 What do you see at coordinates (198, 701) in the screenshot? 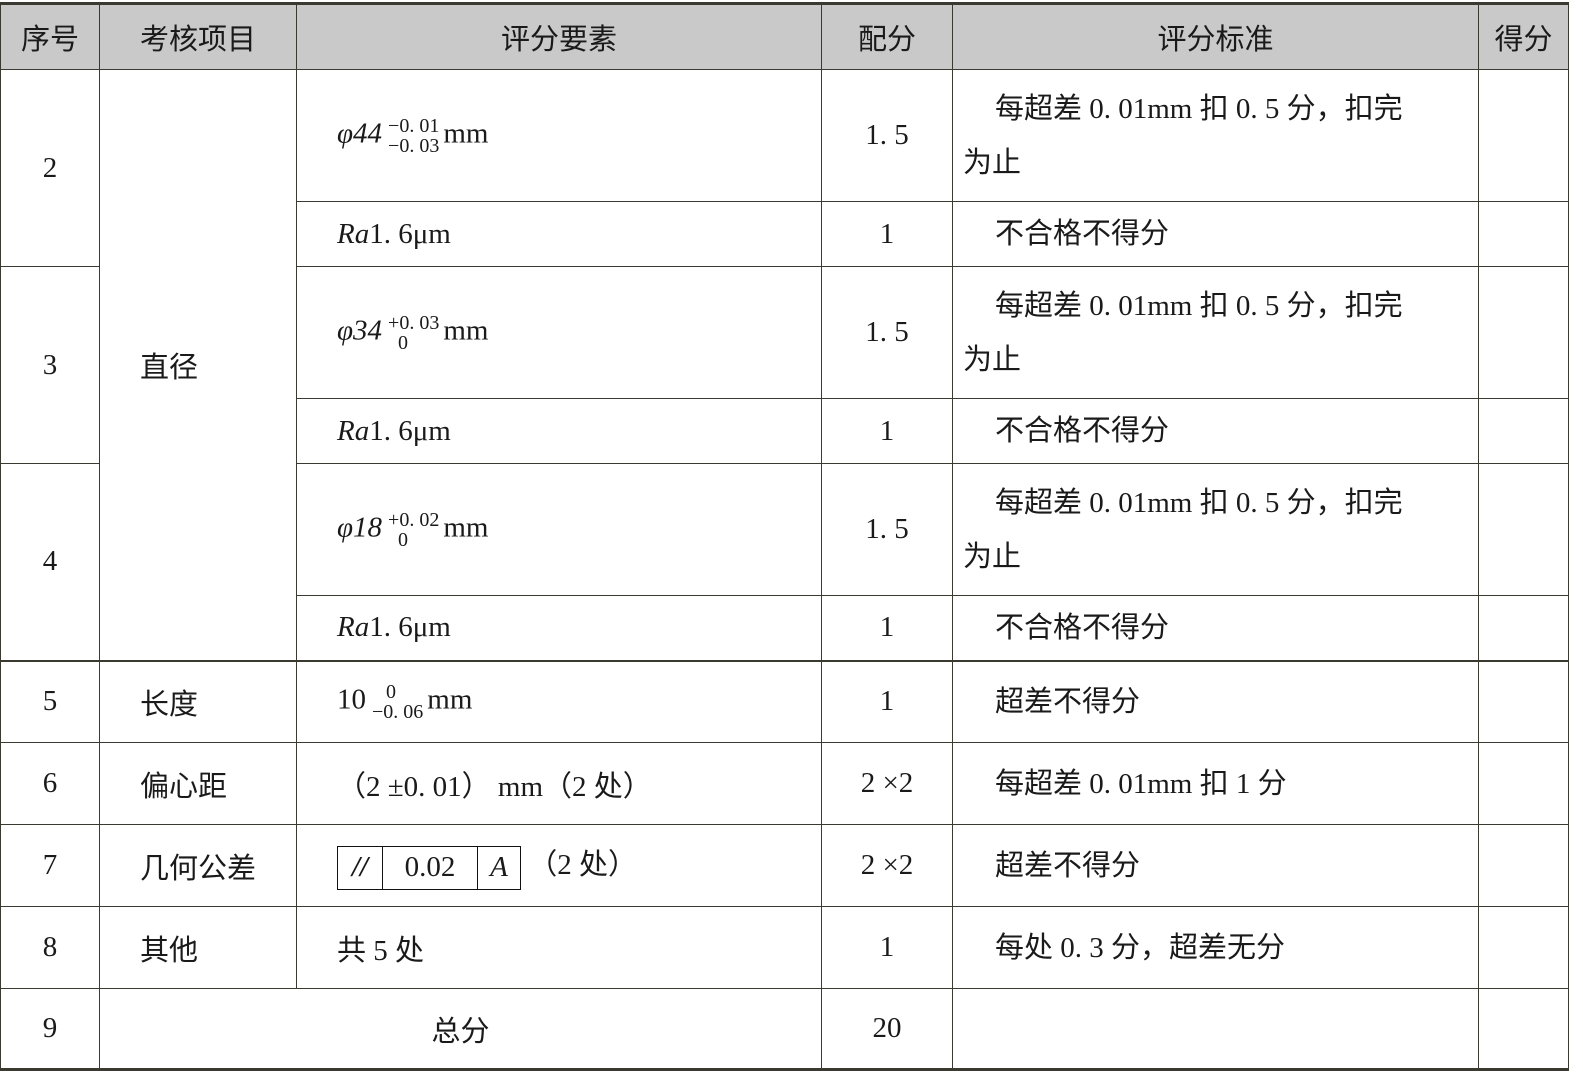
I see `item-name: 长度` at bounding box center [198, 701].